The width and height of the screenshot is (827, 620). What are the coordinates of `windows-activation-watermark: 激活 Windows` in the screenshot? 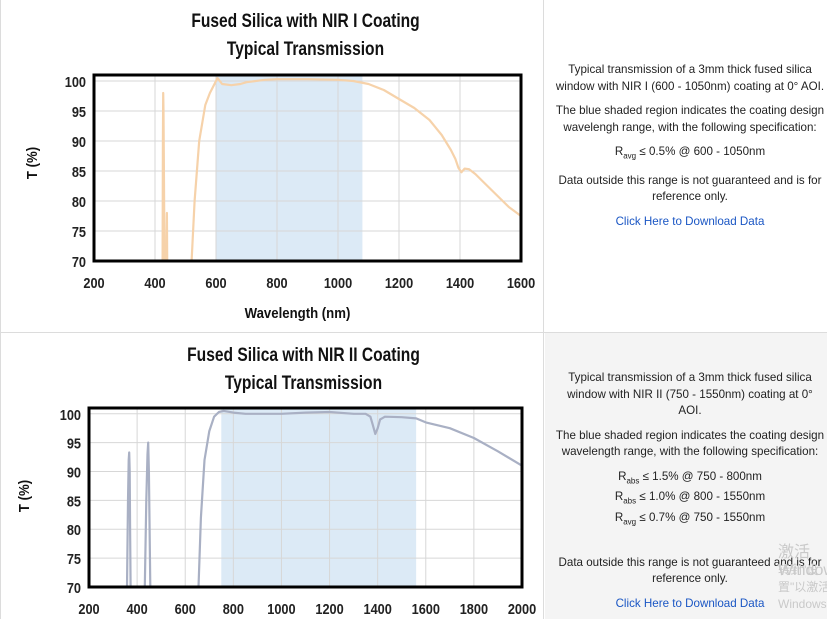 It's located at (802, 561).